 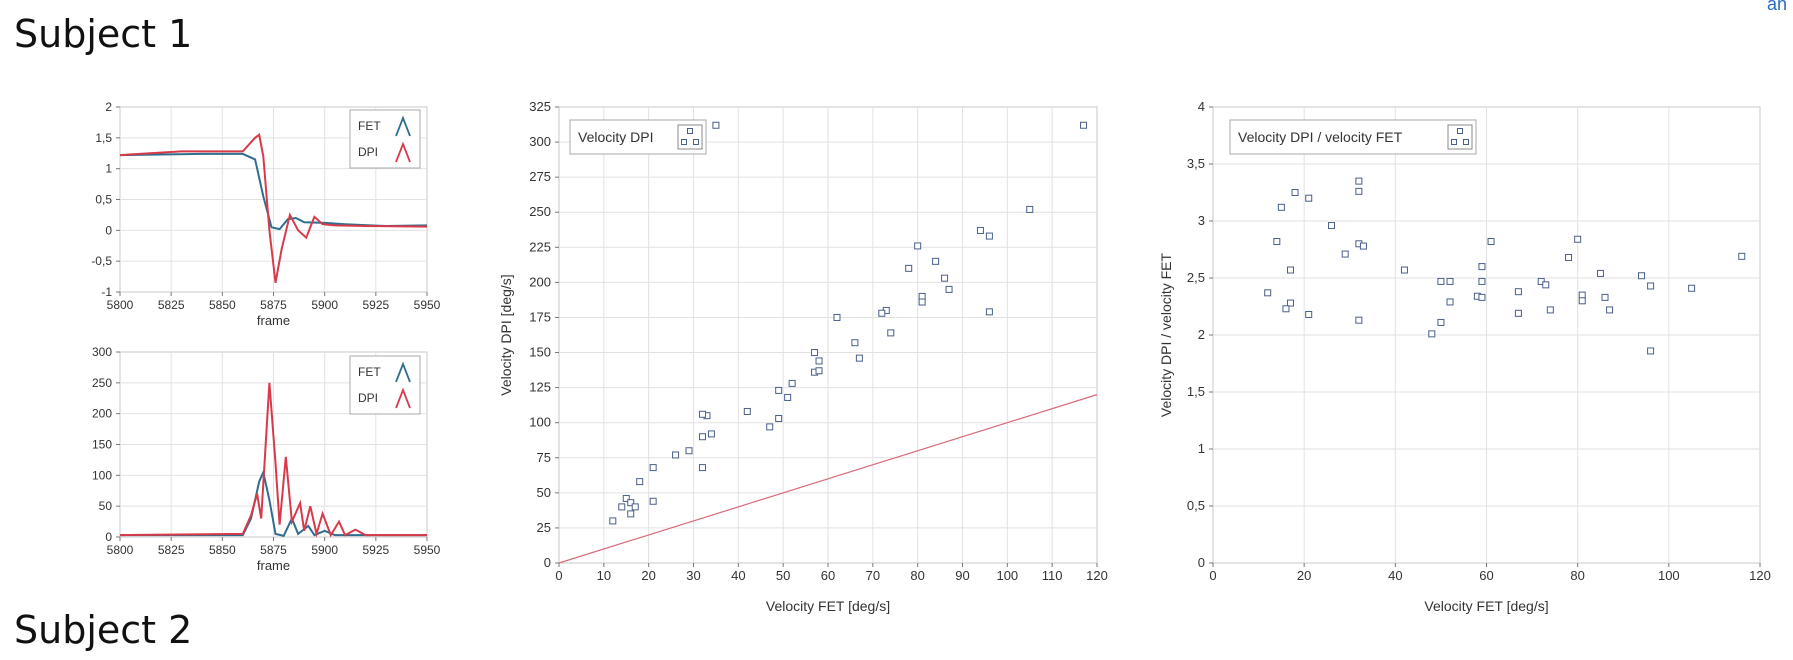 What do you see at coordinates (120, 550) in the screenshot?
I see `x-tick-label: 5800` at bounding box center [120, 550].